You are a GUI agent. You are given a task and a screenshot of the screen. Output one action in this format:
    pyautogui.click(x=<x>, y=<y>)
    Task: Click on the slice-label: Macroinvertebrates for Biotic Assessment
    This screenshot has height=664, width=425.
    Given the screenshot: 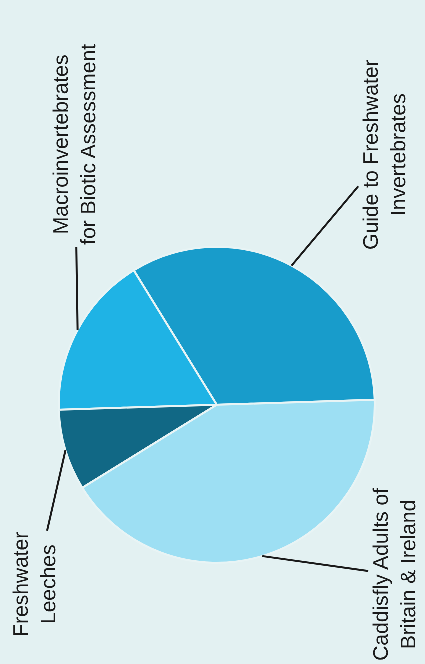 What is the action you would take?
    pyautogui.click(x=75, y=144)
    